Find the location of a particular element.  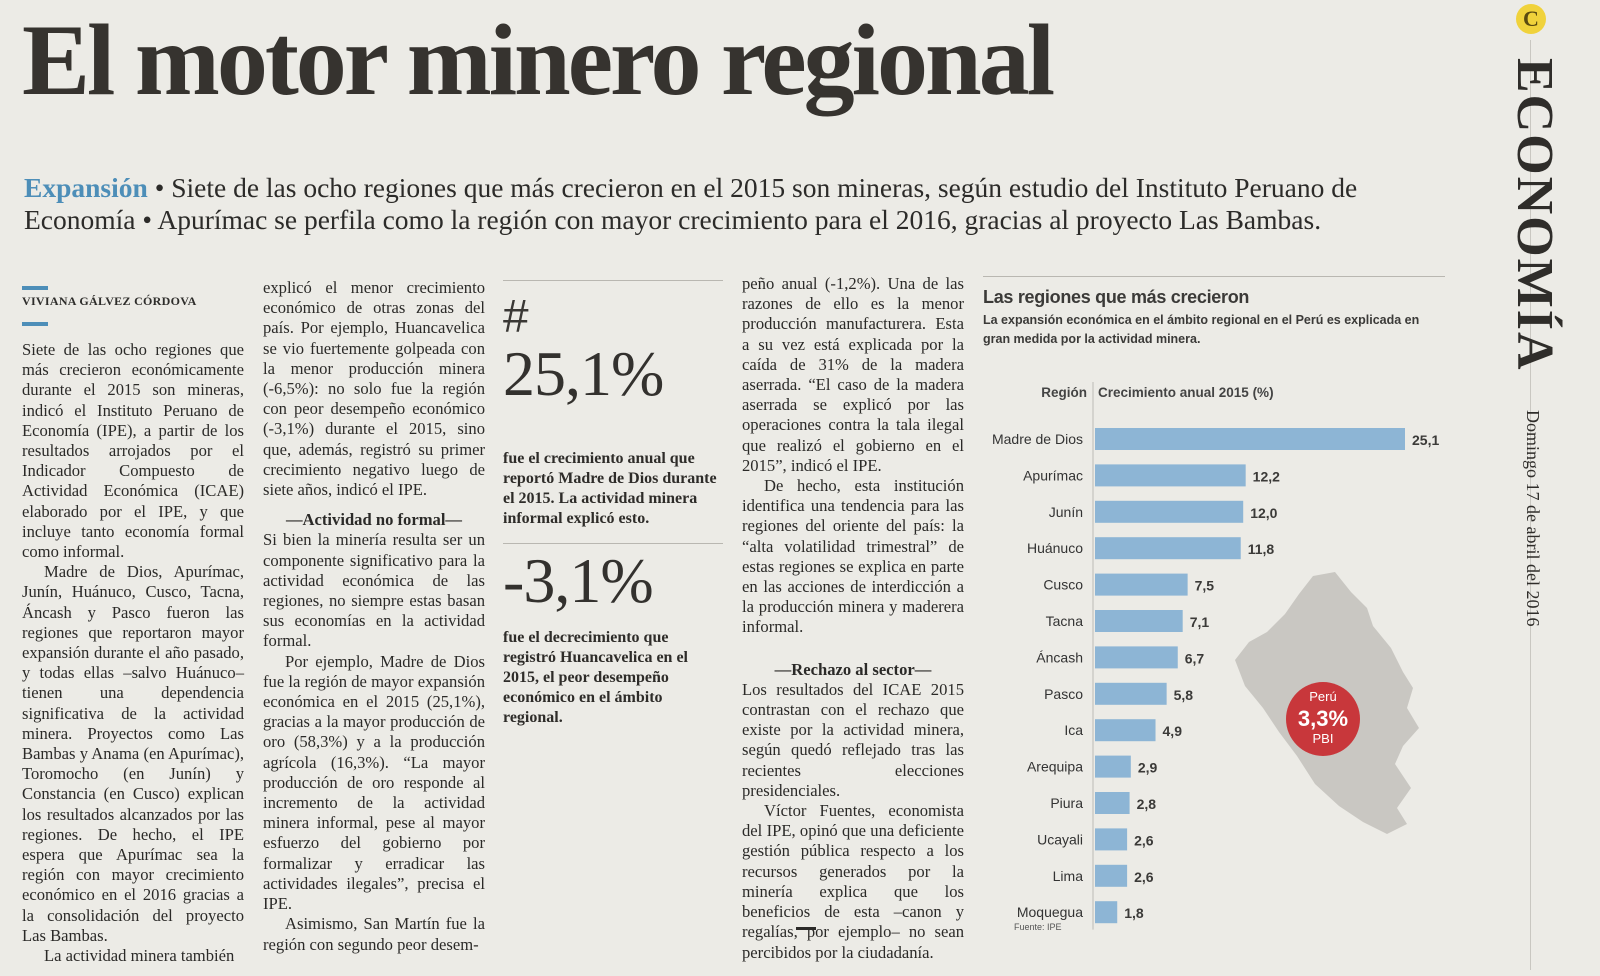

bar-category-label: Junín is located at coordinates (1066, 512).